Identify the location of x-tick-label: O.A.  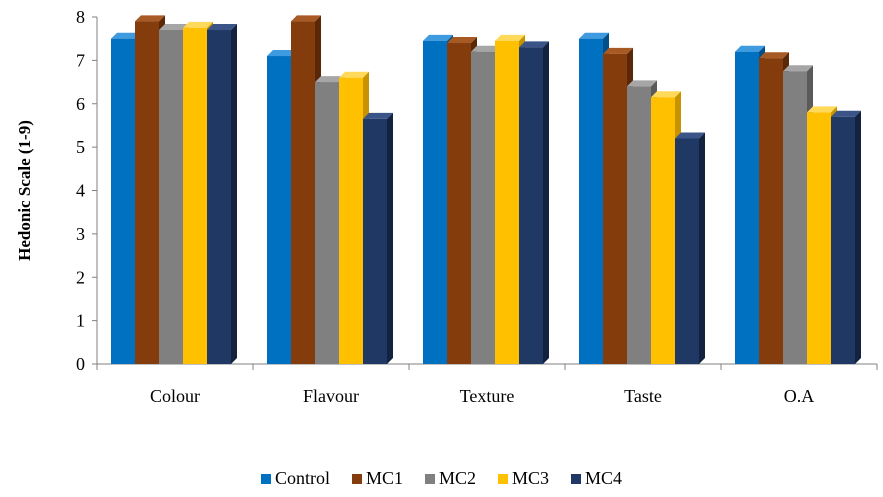
(799, 396).